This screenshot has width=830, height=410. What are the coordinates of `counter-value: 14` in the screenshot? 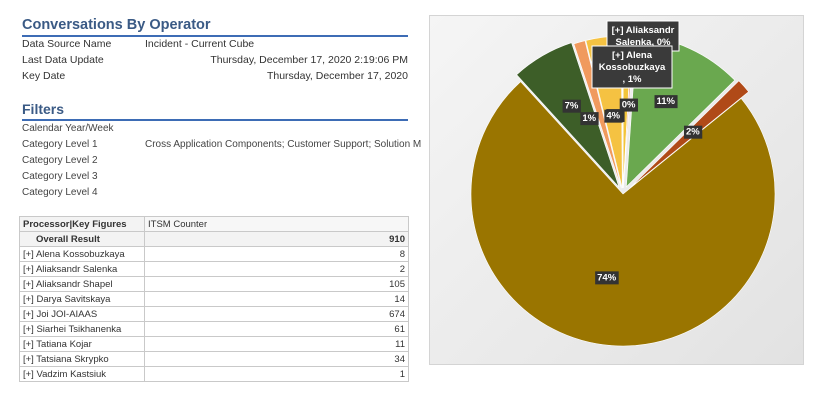 It's located at (276, 299).